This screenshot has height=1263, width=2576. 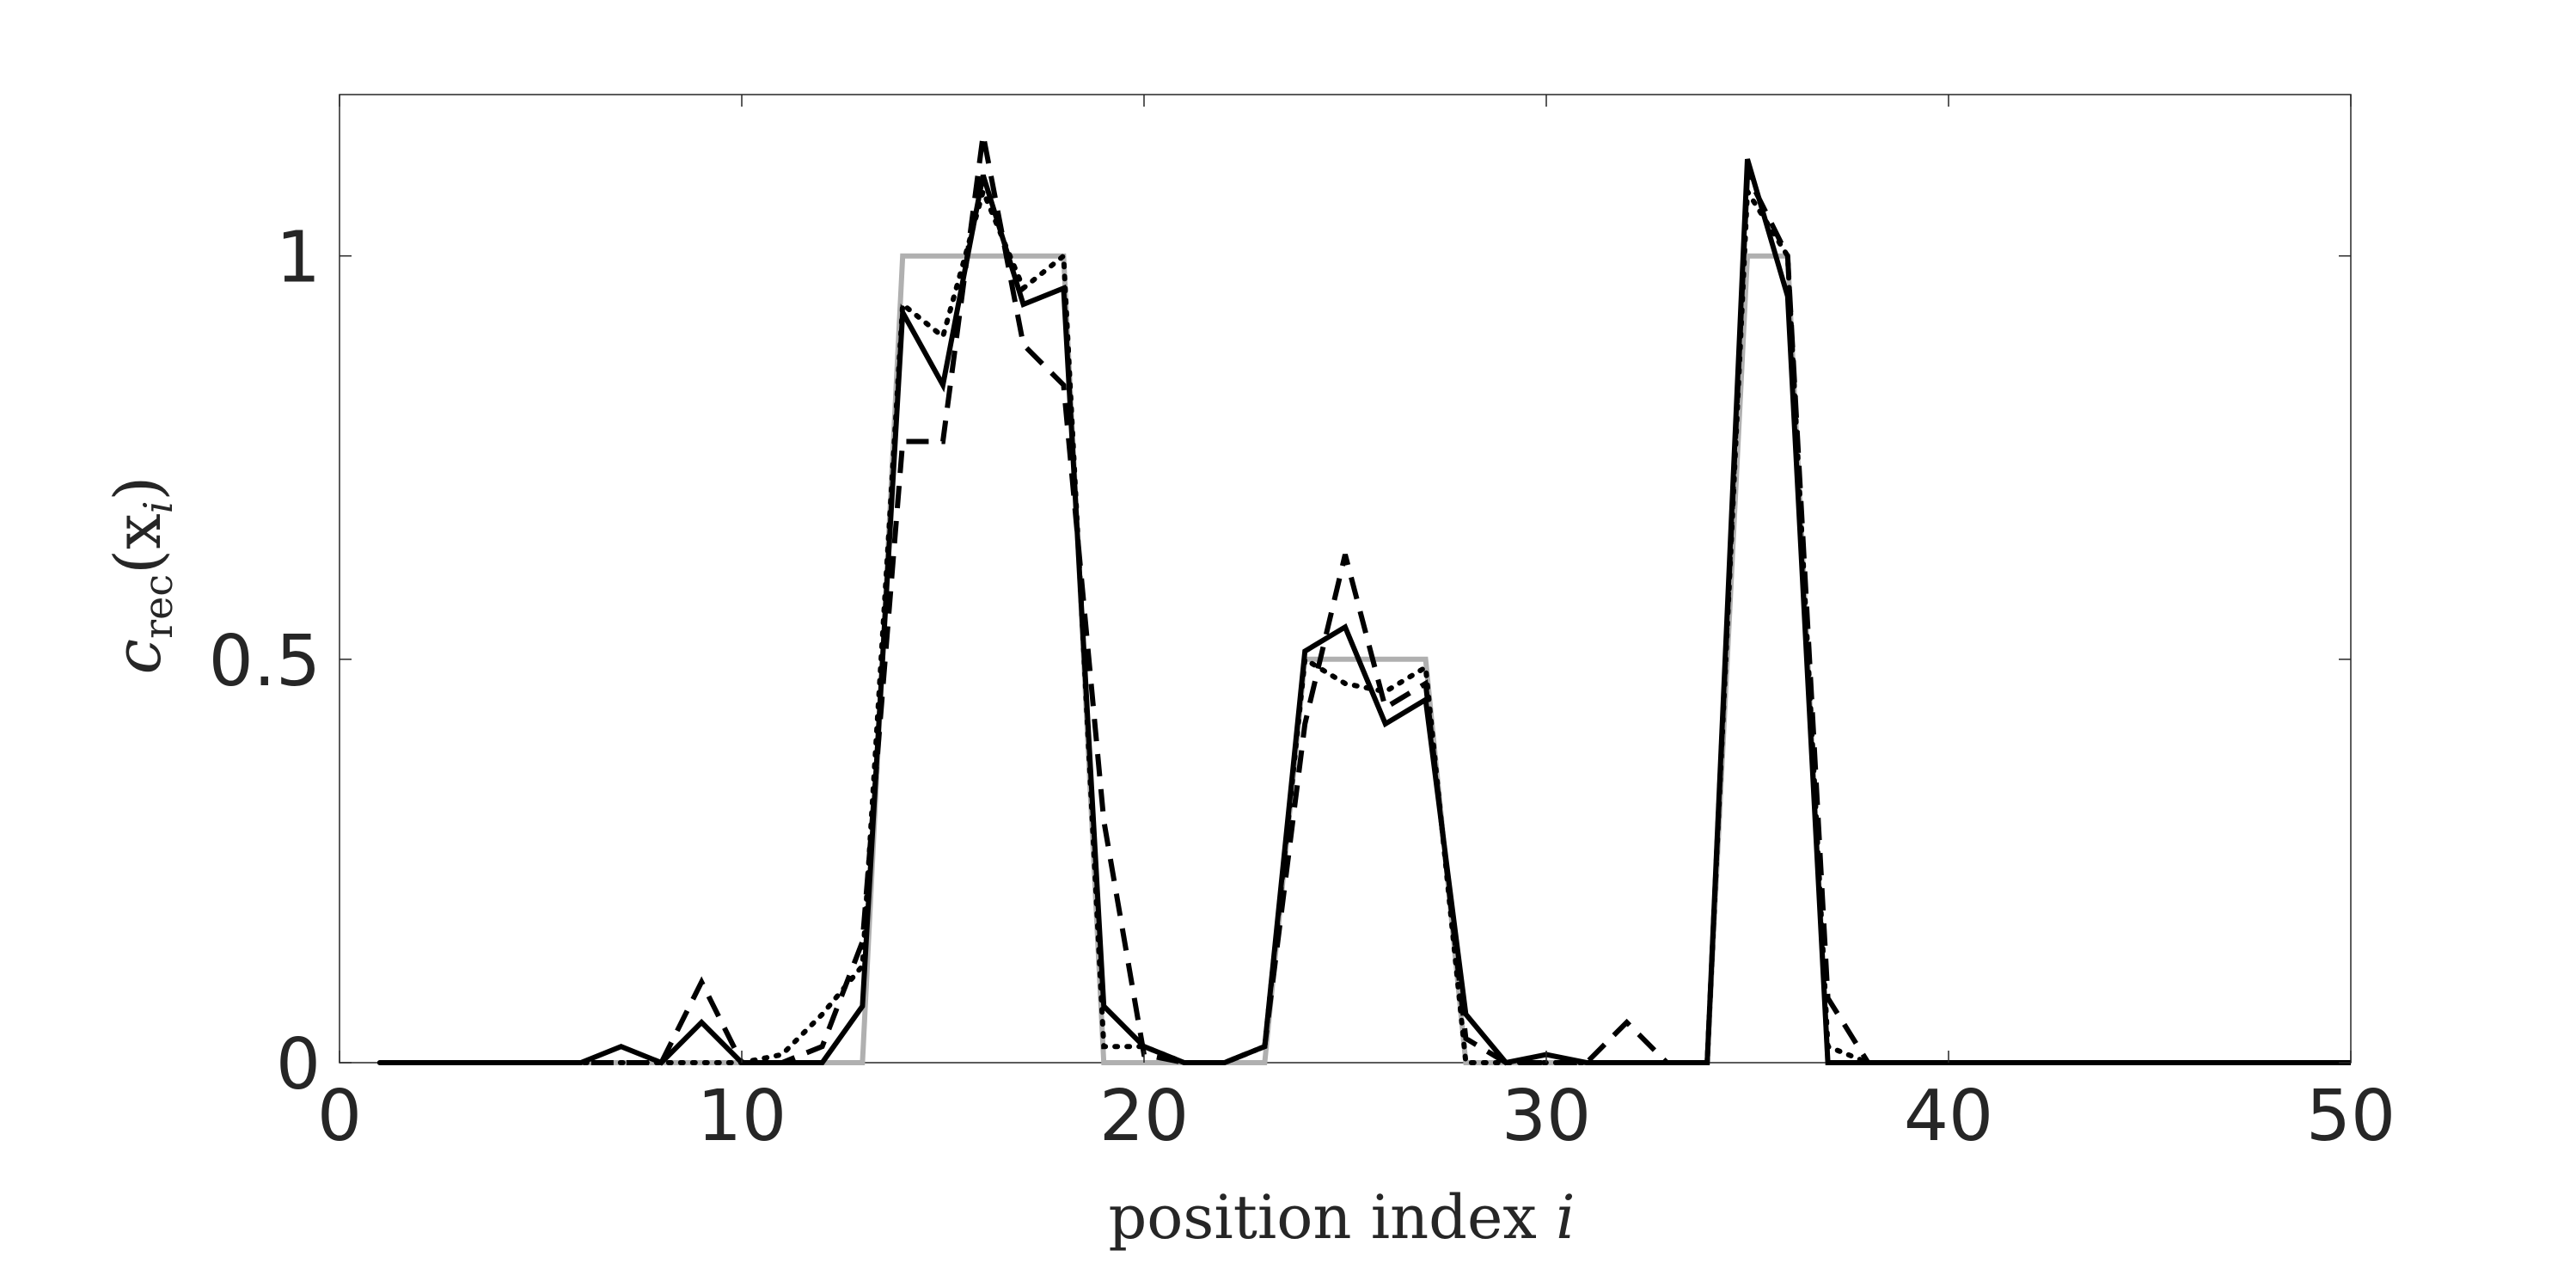 I want to click on y-axis-label-rest-sub: i, so click(x=158, y=507).